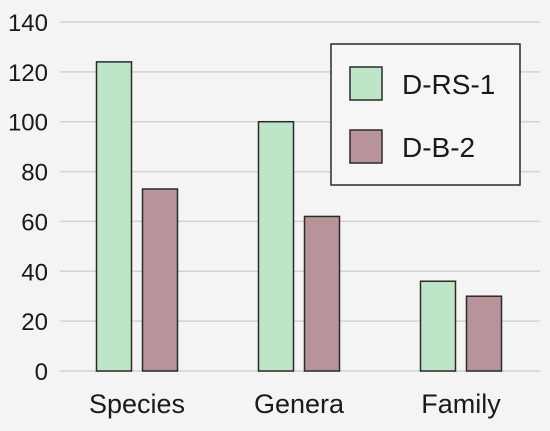 This screenshot has height=431, width=550. What do you see at coordinates (34, 322) in the screenshot?
I see `y-tick-label: 20` at bounding box center [34, 322].